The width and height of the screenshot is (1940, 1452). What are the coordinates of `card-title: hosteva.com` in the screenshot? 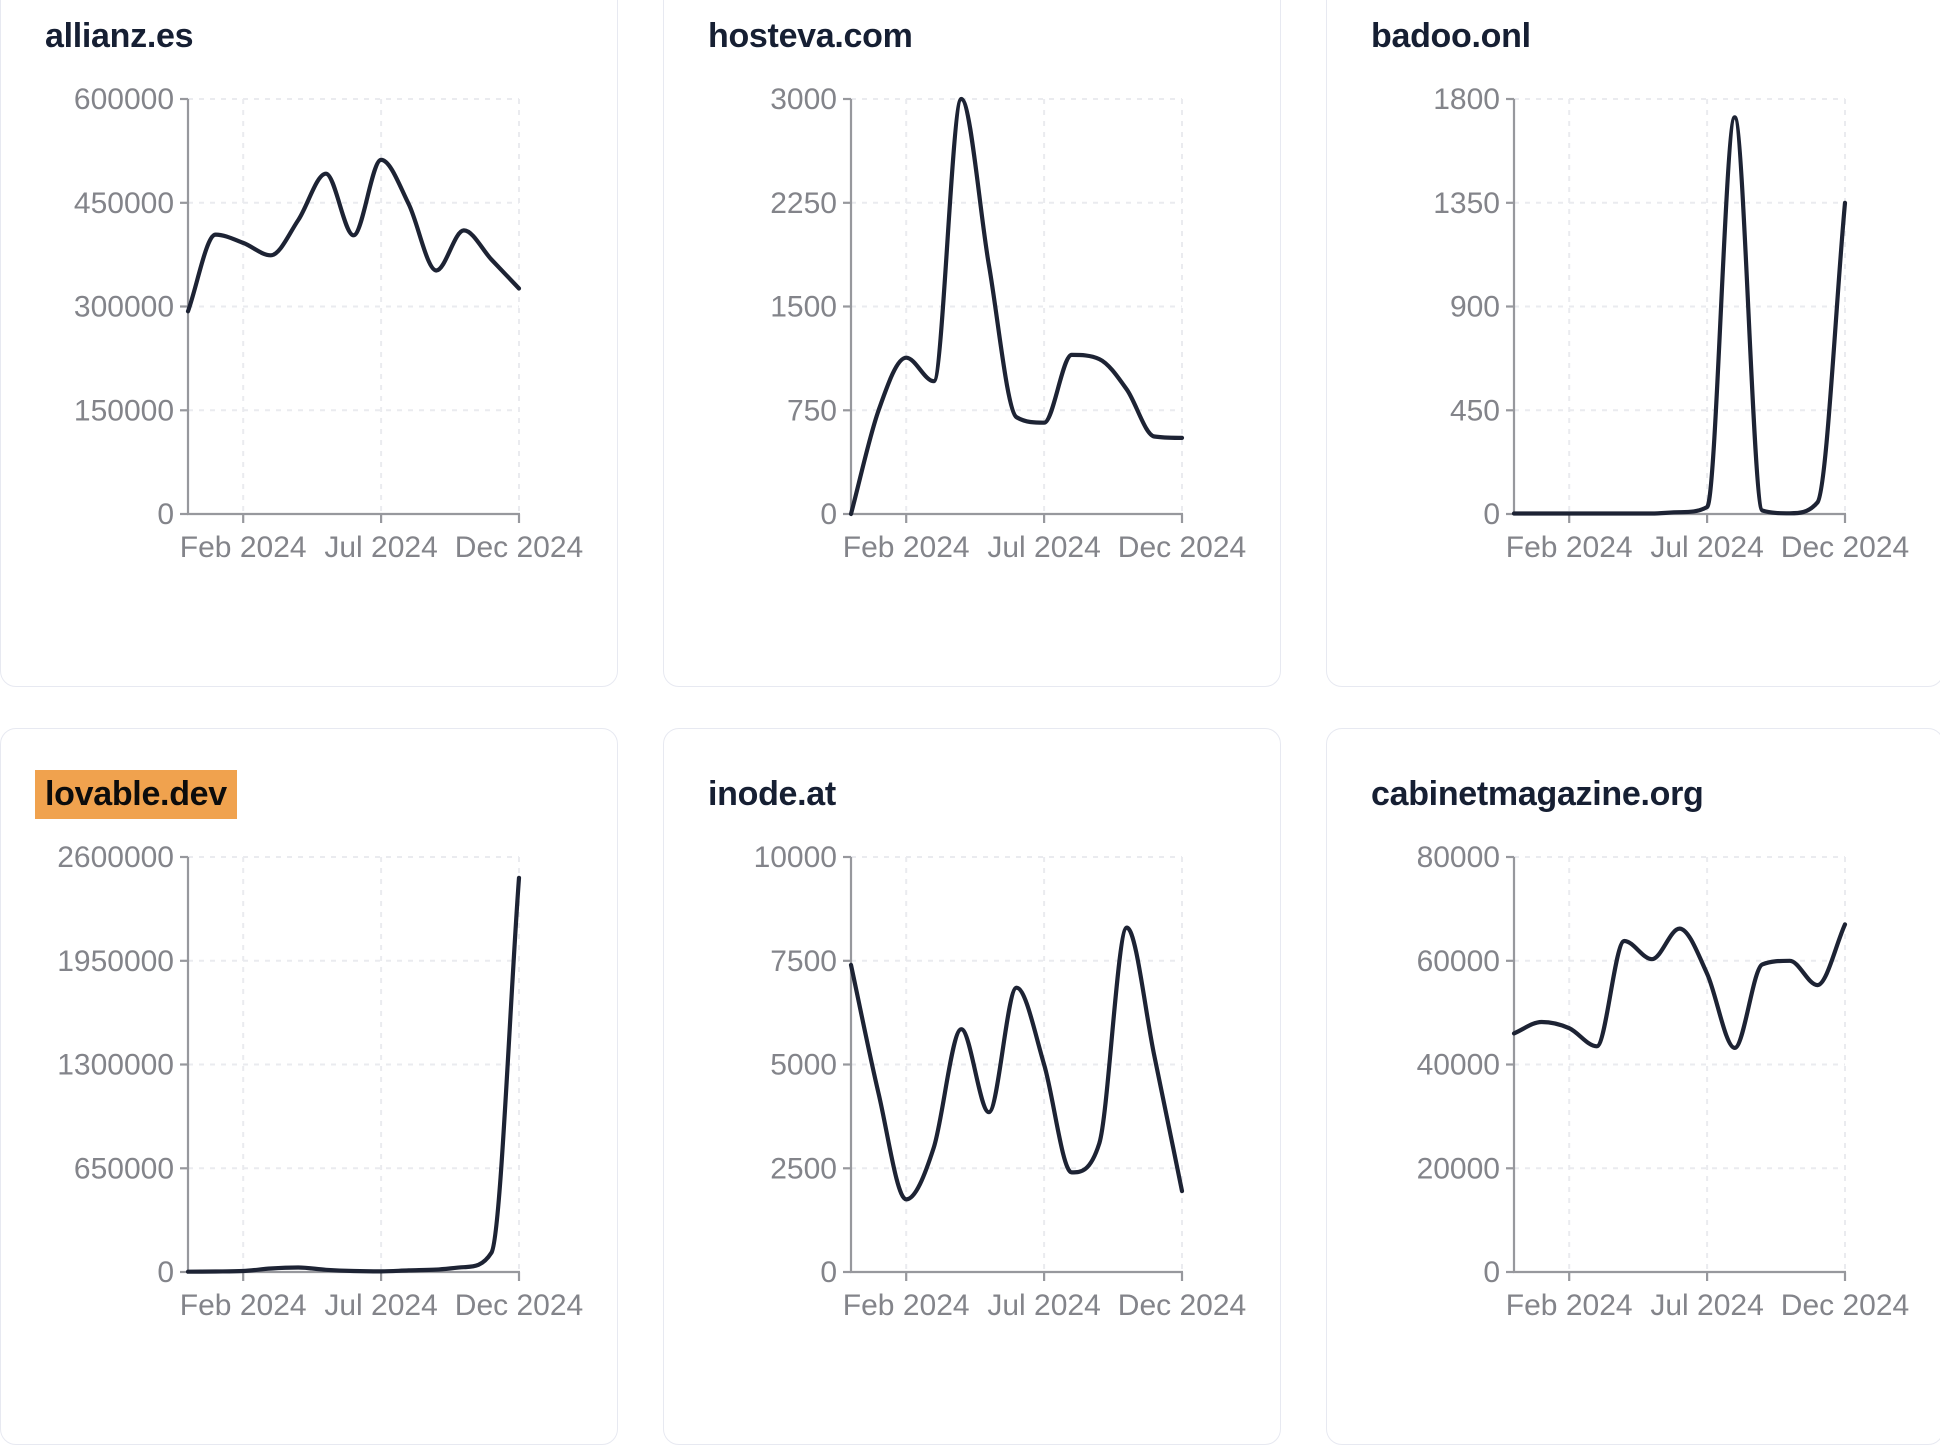 It's located at (972, 36).